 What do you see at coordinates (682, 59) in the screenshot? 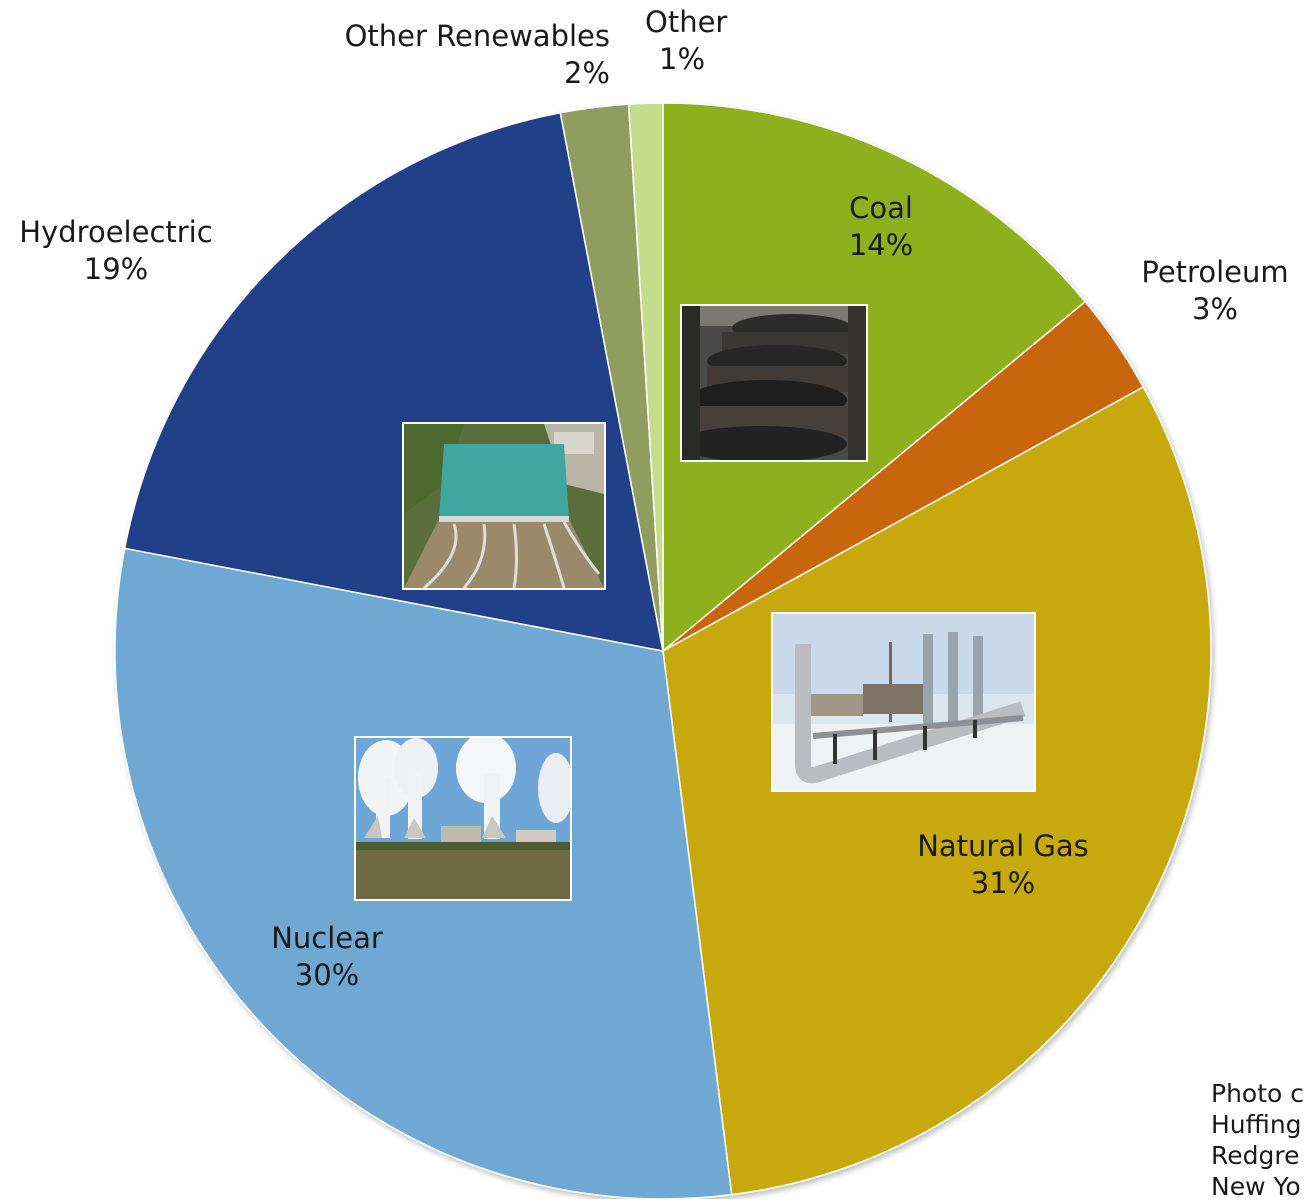
I see `label-other-pct: 1%` at bounding box center [682, 59].